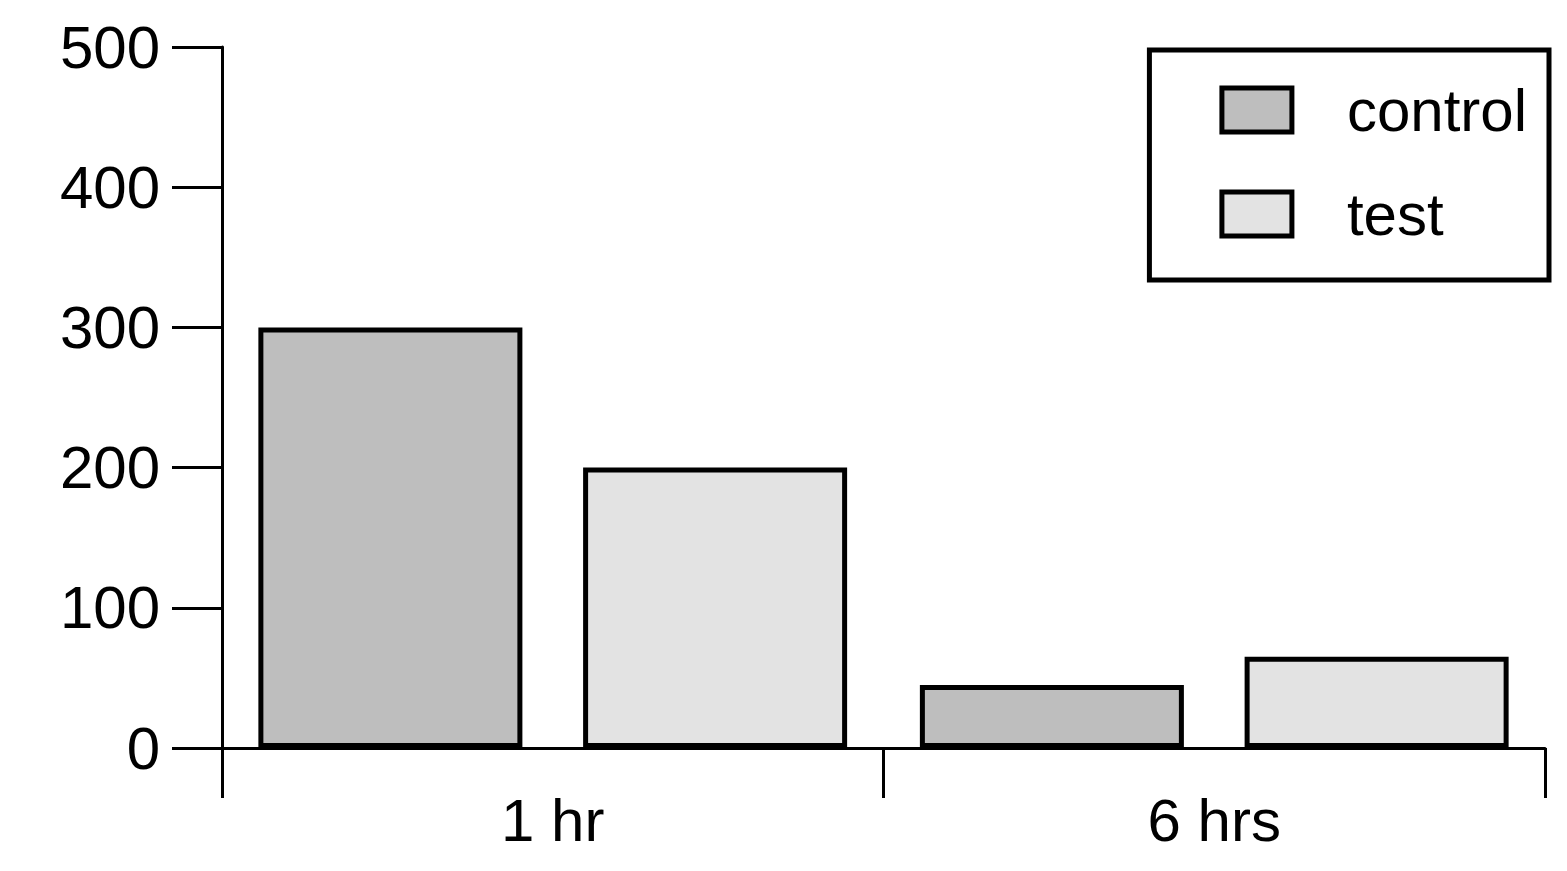 The width and height of the screenshot is (1567, 871). I want to click on y-tick-label: 500, so click(109, 47).